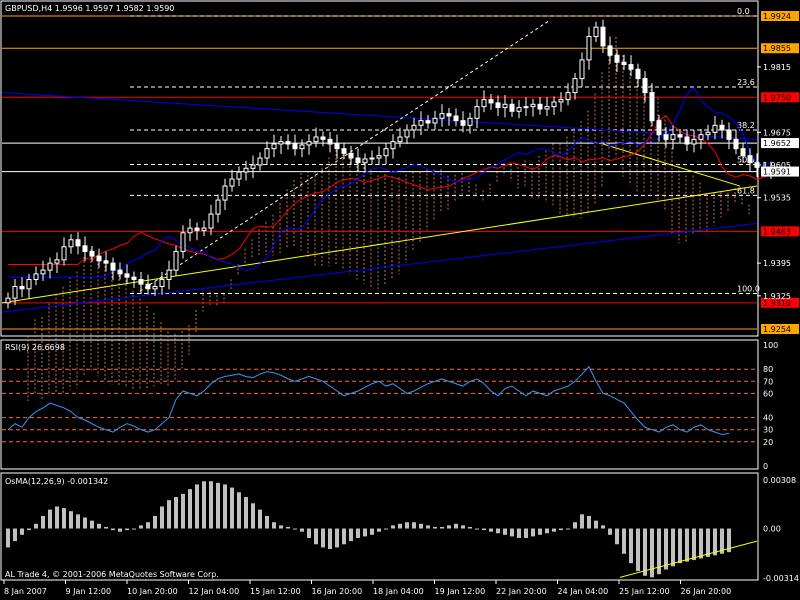 The height and width of the screenshot is (600, 800). What do you see at coordinates (777, 231) in the screenshot?
I see `price-tag-label: 1.9463` at bounding box center [777, 231].